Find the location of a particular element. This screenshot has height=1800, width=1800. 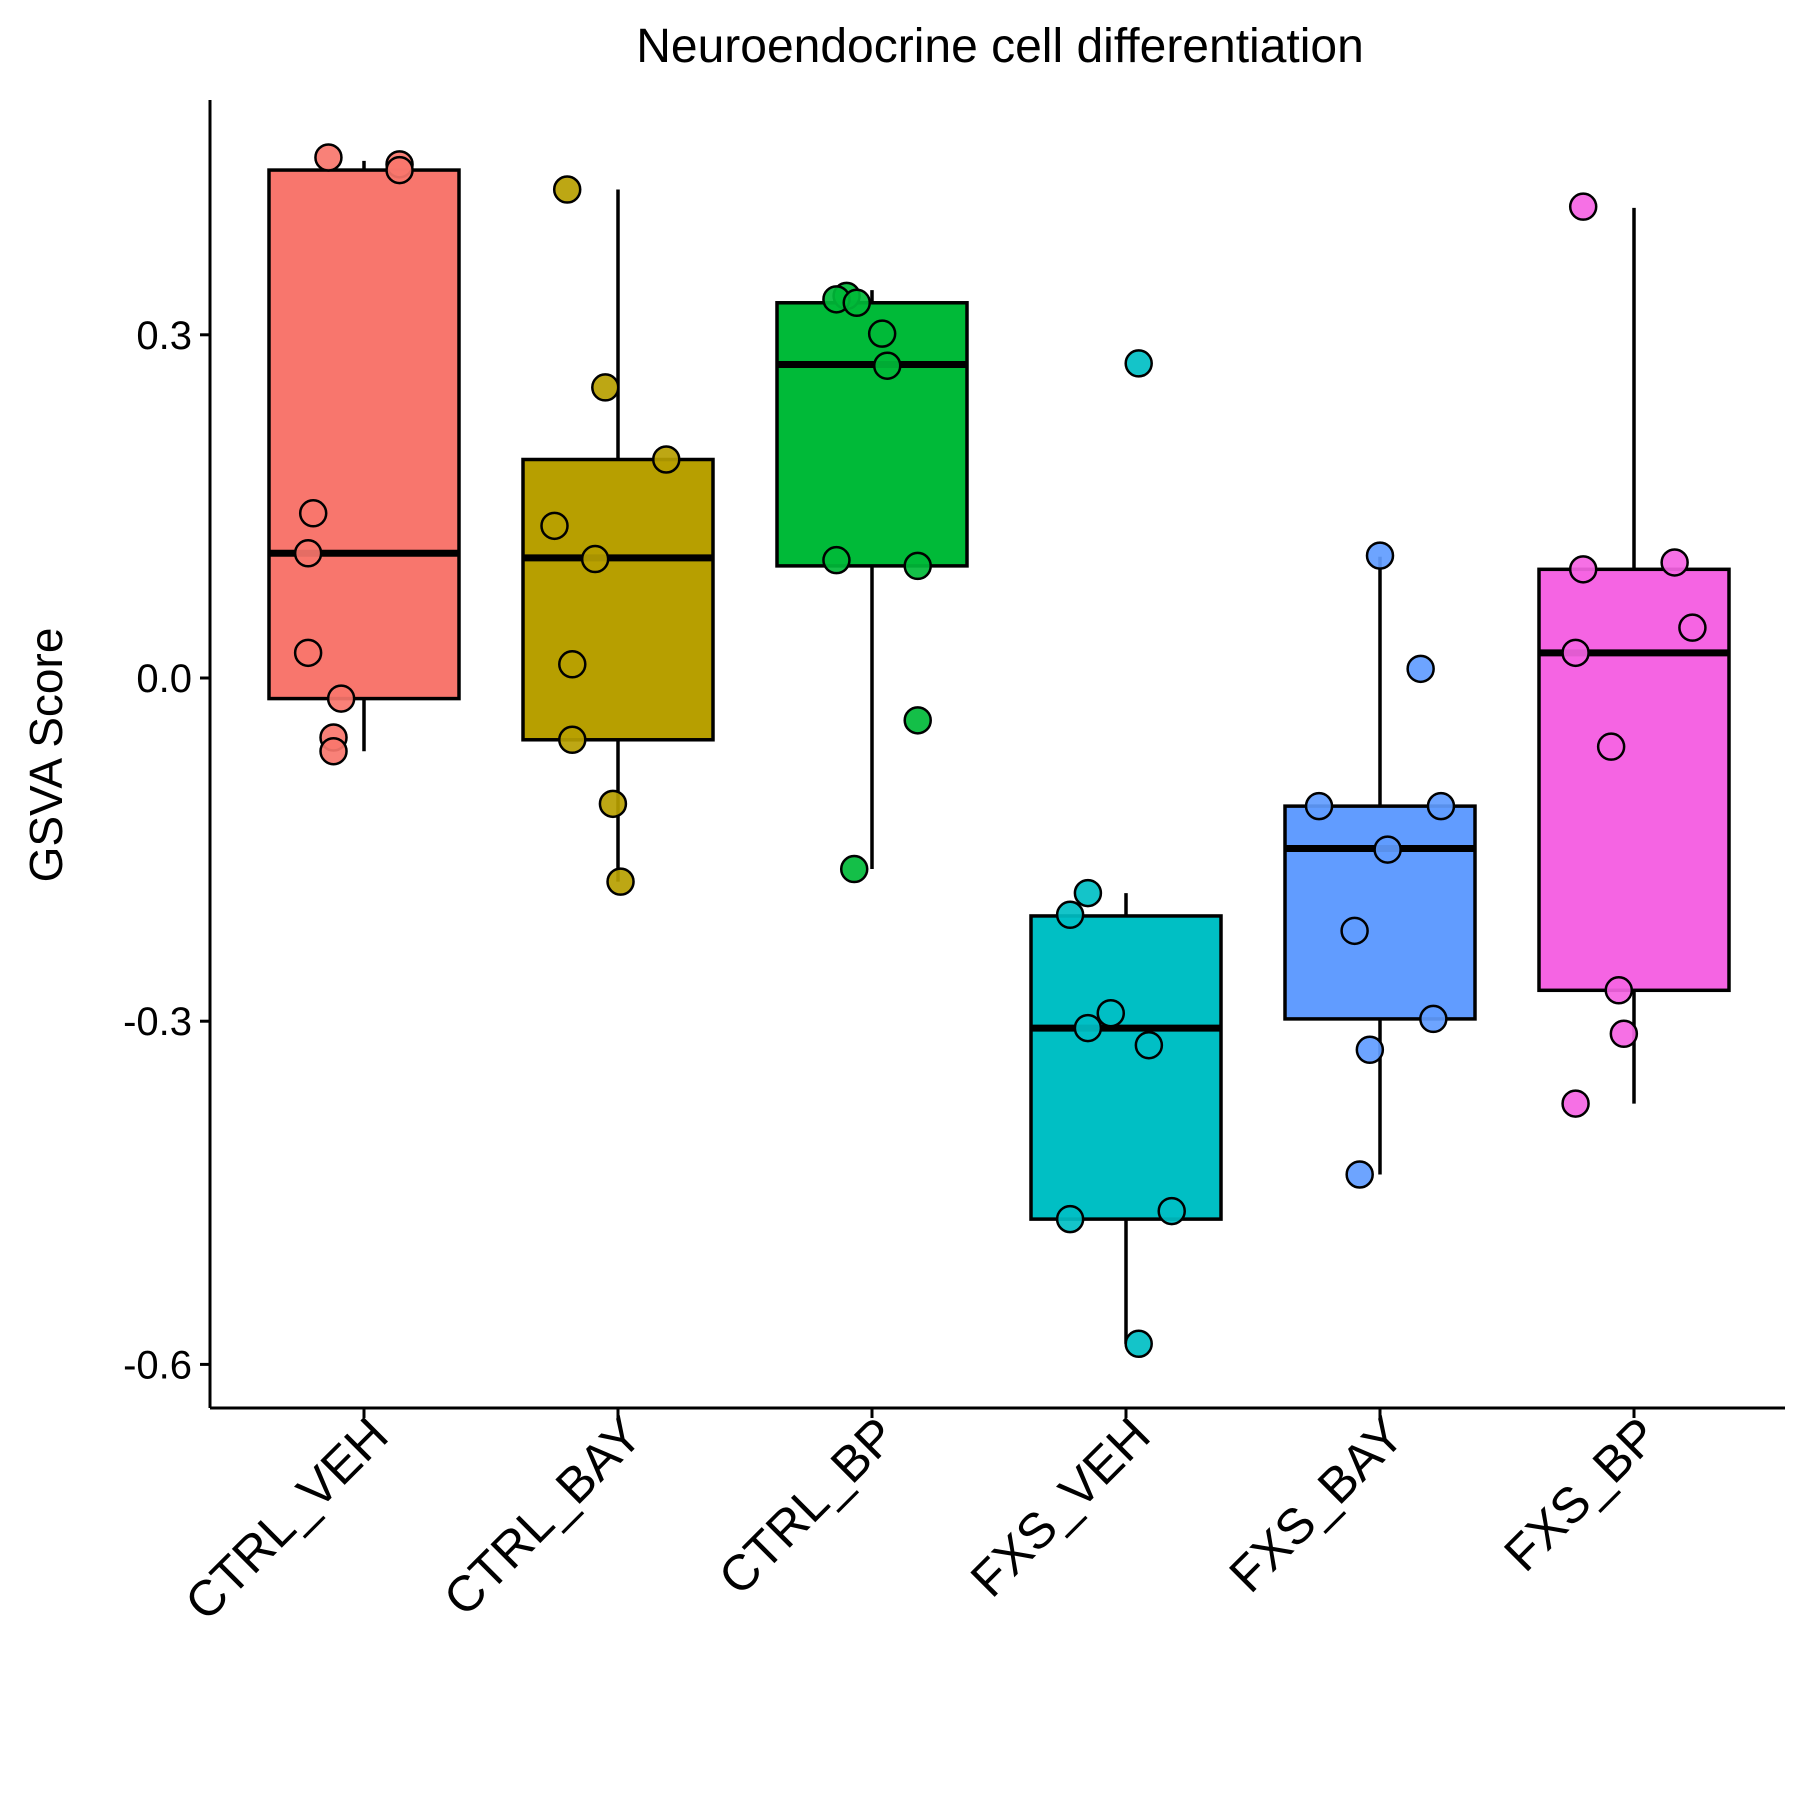

box-group-fxs-veh is located at coordinates (1126, 1118).